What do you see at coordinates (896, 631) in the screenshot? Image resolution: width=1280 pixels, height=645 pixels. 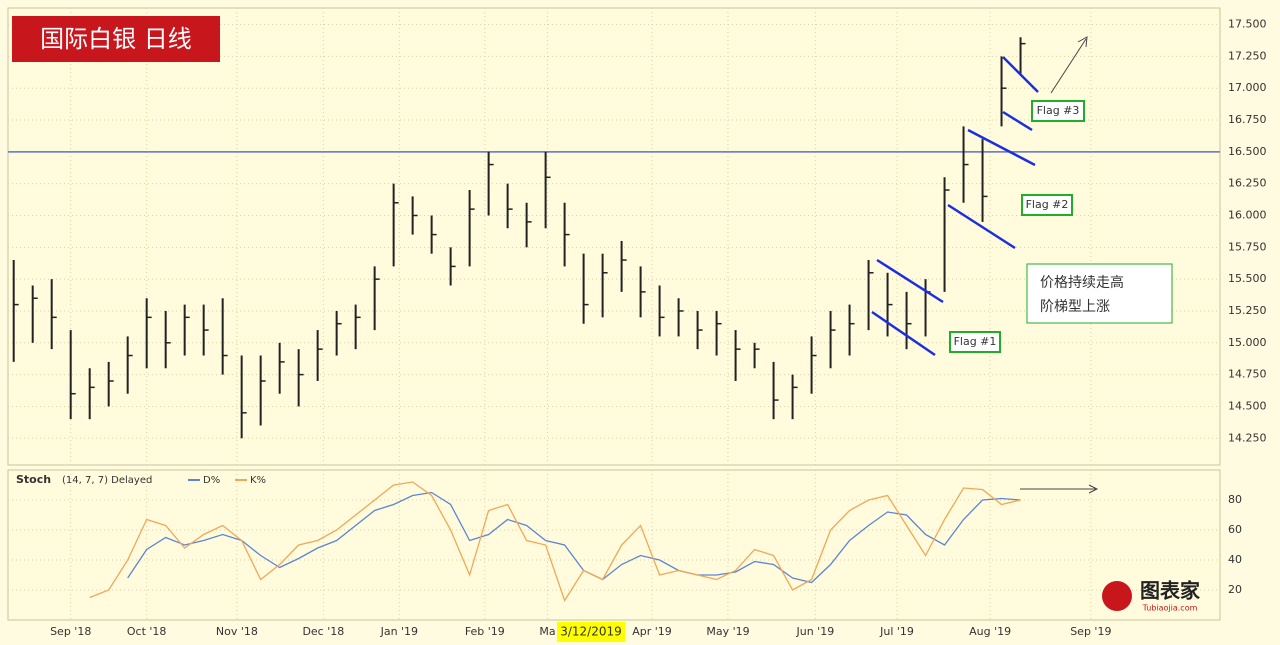 I see `x-tick-label: Jul '19` at bounding box center [896, 631].